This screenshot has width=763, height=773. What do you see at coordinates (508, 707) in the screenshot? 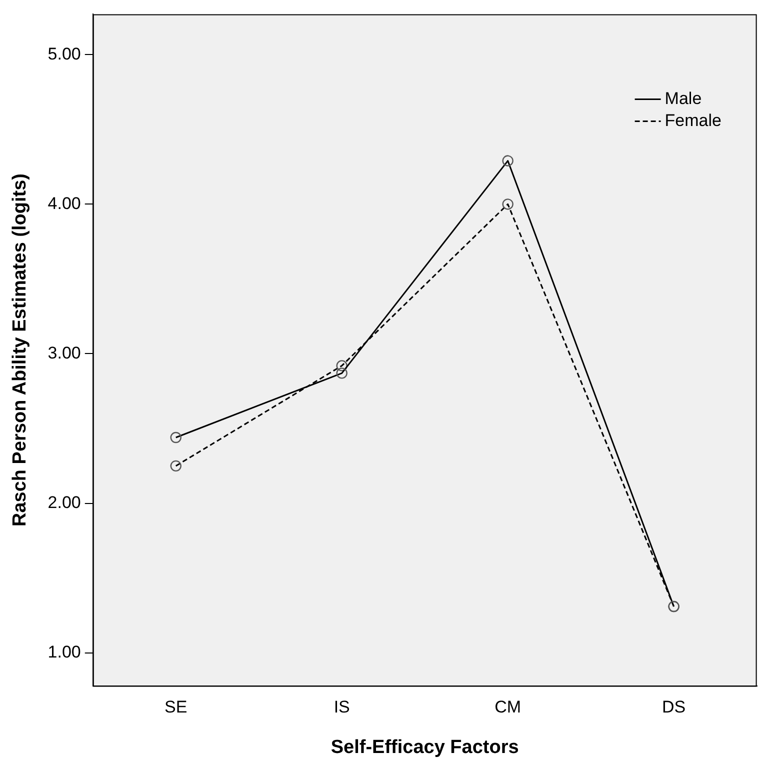
I see `x-tick-label: CM` at bounding box center [508, 707].